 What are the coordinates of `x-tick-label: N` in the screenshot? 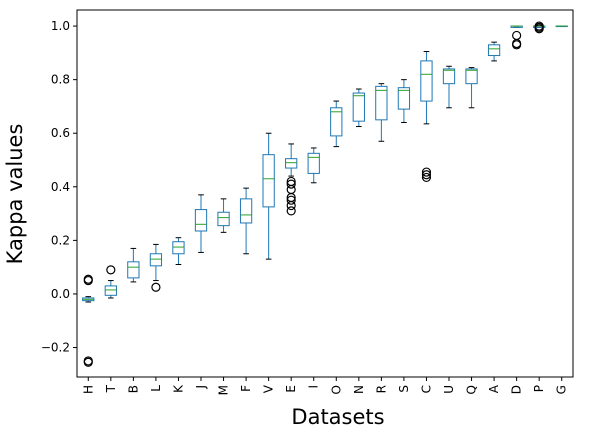 It's located at (359, 389).